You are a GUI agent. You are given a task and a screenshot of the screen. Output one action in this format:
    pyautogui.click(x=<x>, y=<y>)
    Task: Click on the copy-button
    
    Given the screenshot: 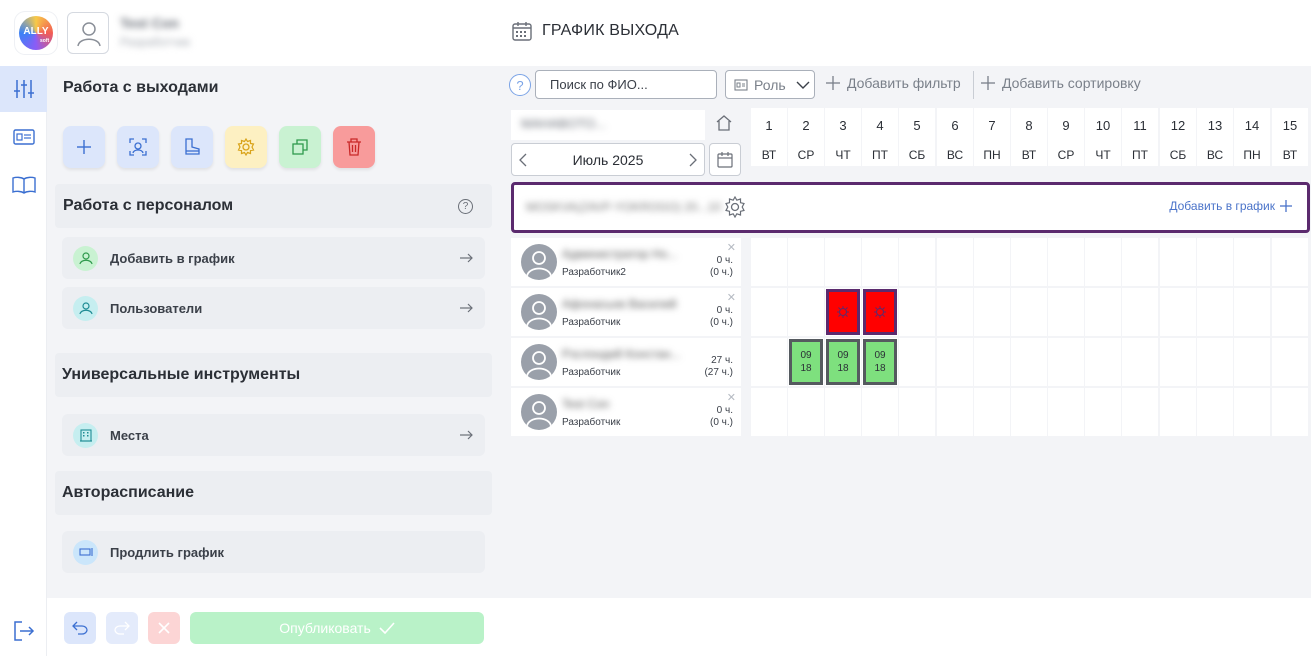 What is the action you would take?
    pyautogui.click(x=300, y=147)
    